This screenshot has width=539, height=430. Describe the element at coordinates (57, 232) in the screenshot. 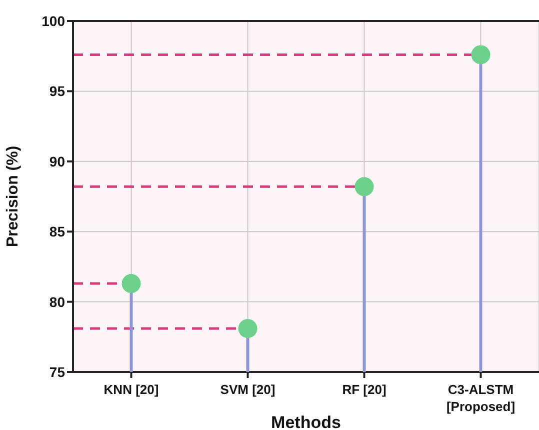

I see `y-tick-label: 85` at that location.